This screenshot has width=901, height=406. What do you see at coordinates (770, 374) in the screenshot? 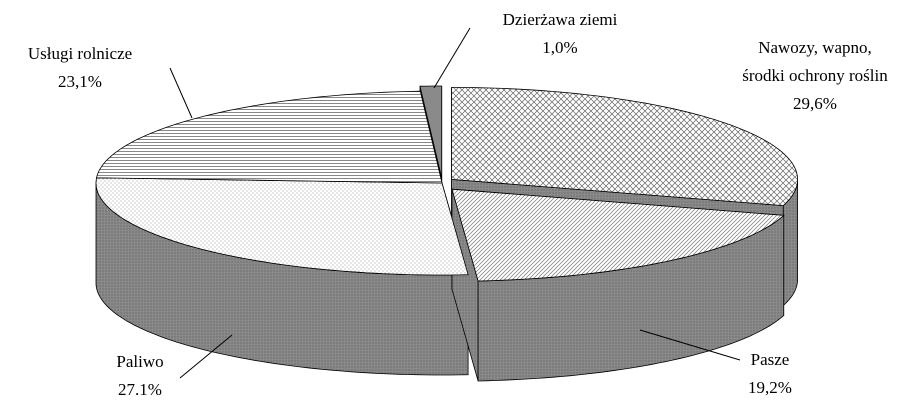
I see `slice-label: Pasze 19,2%` at bounding box center [770, 374].